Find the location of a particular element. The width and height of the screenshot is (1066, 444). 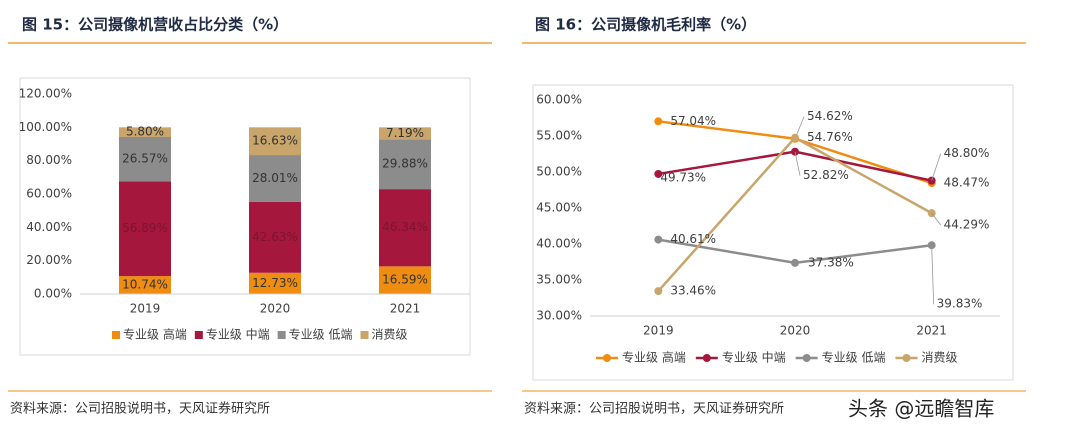

data-label: 29.88% is located at coordinates (405, 164).